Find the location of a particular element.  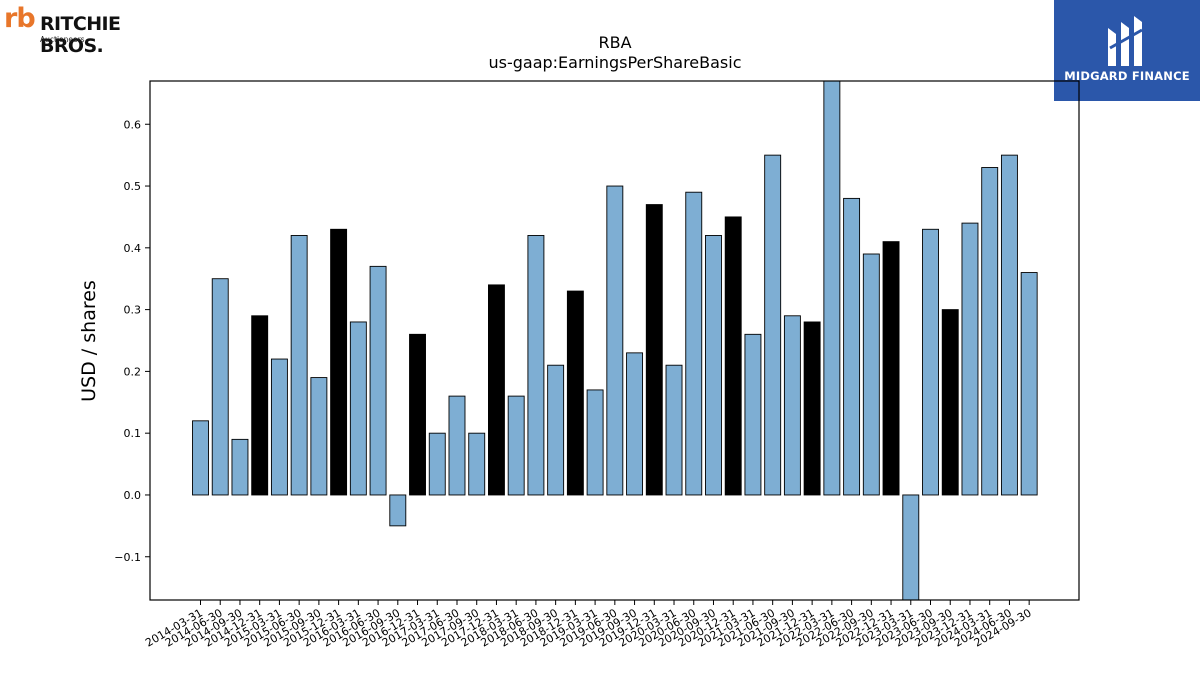

ritchie-bros-logo-name: RITCHIE BROS. is located at coordinates (80, 35).